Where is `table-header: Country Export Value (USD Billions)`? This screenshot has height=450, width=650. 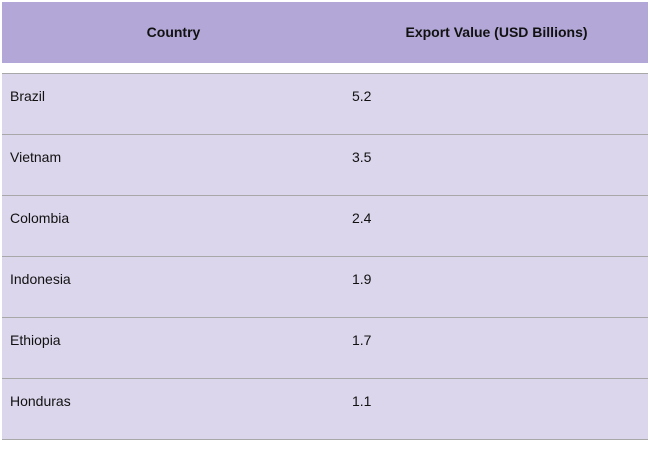 table-header: Country Export Value (USD Billions) is located at coordinates (325, 42).